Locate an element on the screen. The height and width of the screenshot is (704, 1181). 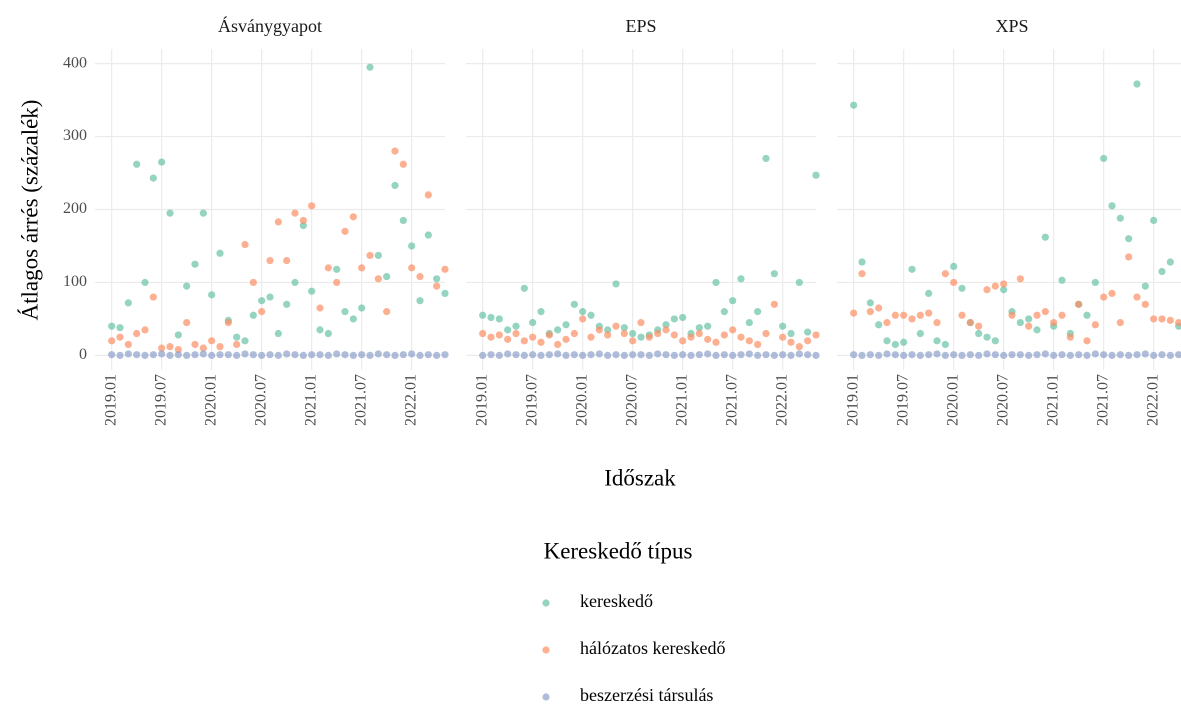
legend-label: beszerzési társulás is located at coordinates (646, 694).